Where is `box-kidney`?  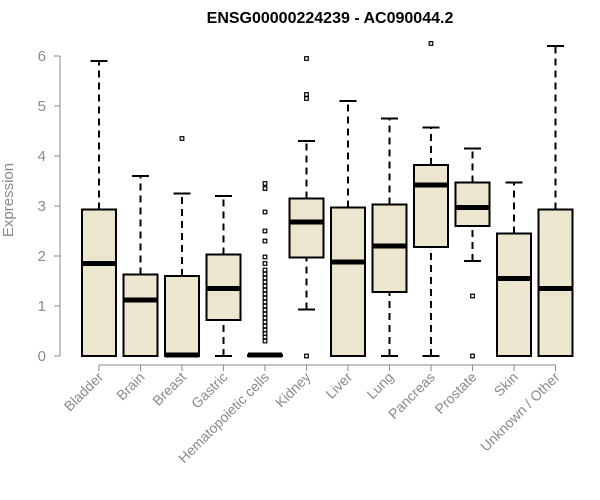
box-kidney is located at coordinates (306, 207).